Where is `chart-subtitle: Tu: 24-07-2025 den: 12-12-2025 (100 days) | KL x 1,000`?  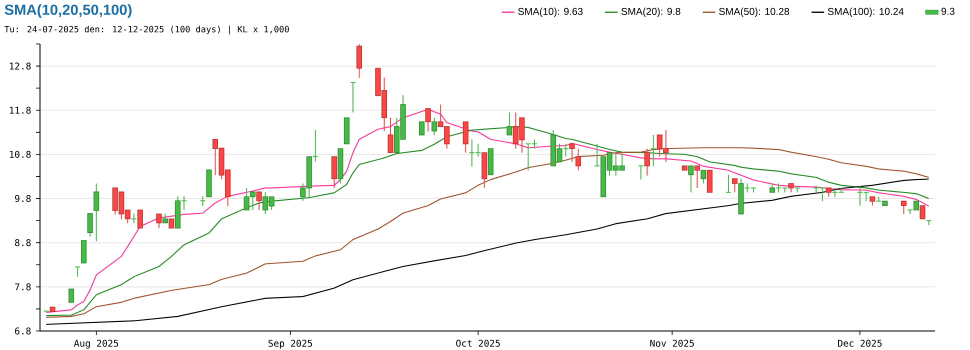 chart-subtitle: Tu: 24-07-2025 den: 12-12-2025 (100 days) | KL x 1,000 is located at coordinates (146, 30).